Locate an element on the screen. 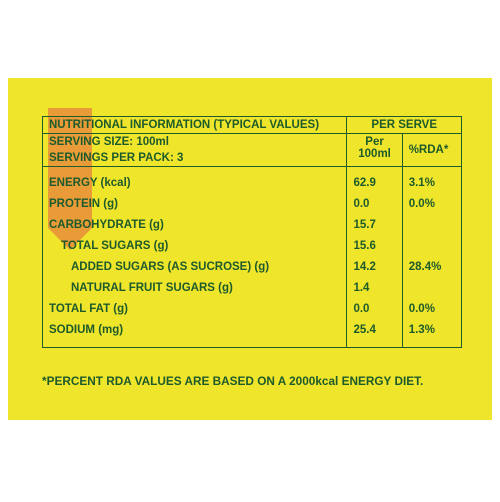 The height and width of the screenshot is (502, 500). rda-value: 3.1% is located at coordinates (432, 180).